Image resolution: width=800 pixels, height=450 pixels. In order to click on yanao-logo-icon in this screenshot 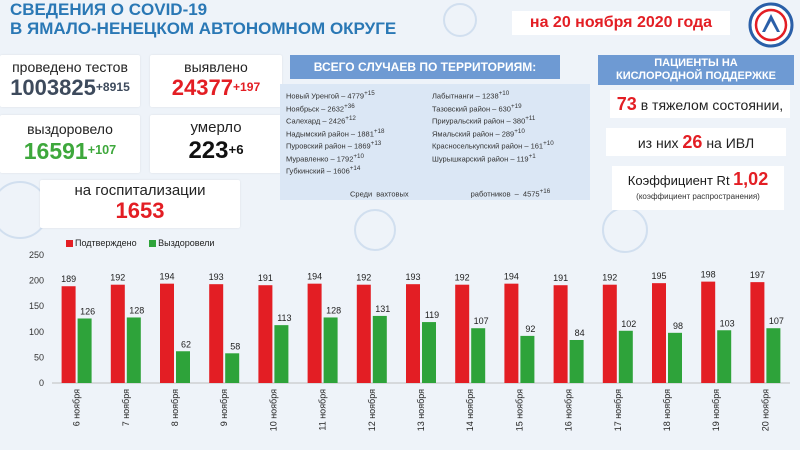, I will do `click(771, 25)`.